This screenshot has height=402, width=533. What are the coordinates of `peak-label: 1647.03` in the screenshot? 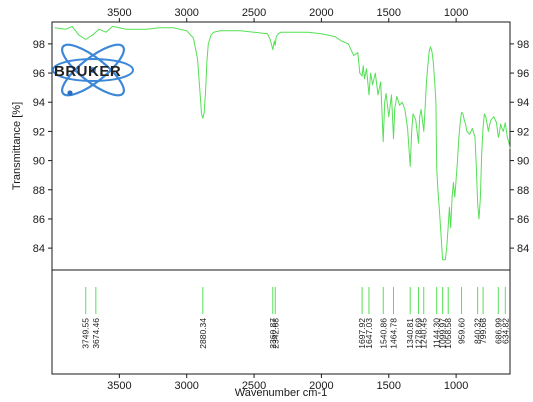 It's located at (369, 333).